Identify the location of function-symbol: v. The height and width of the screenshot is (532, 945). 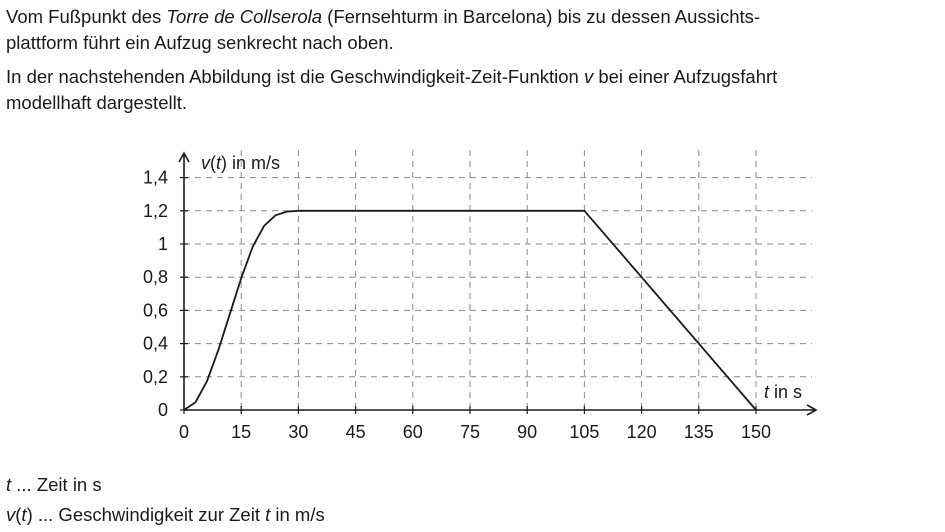
(588, 76).